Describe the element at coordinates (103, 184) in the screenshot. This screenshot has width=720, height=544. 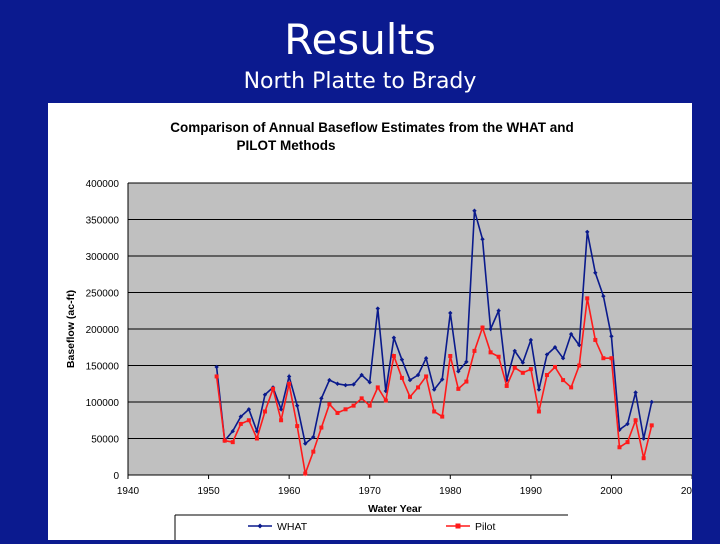
I see `y-tick-label: 400000` at that location.